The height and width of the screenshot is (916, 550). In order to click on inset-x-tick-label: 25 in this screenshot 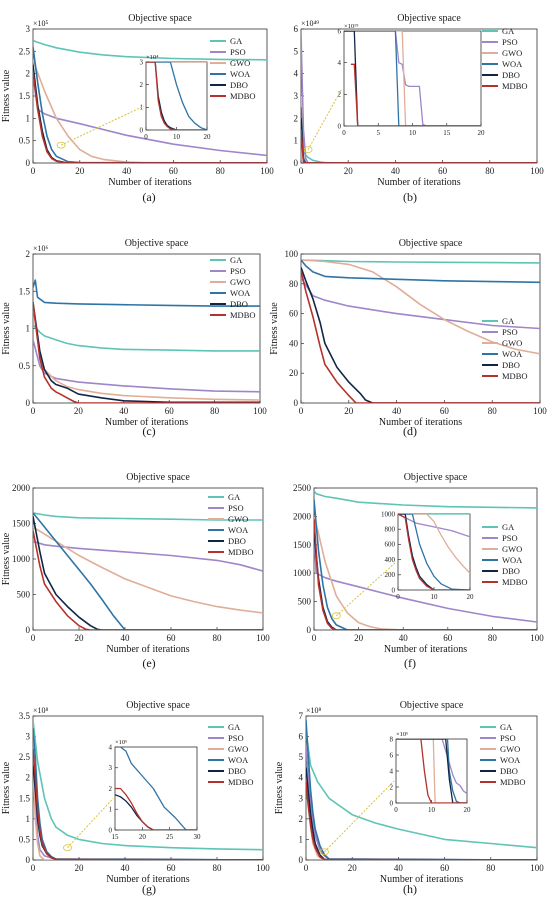, I will do `click(170, 837)`.